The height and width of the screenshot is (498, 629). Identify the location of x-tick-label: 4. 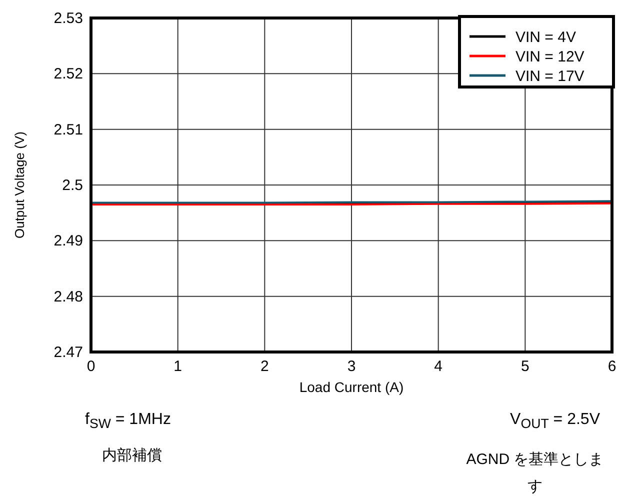
(438, 366).